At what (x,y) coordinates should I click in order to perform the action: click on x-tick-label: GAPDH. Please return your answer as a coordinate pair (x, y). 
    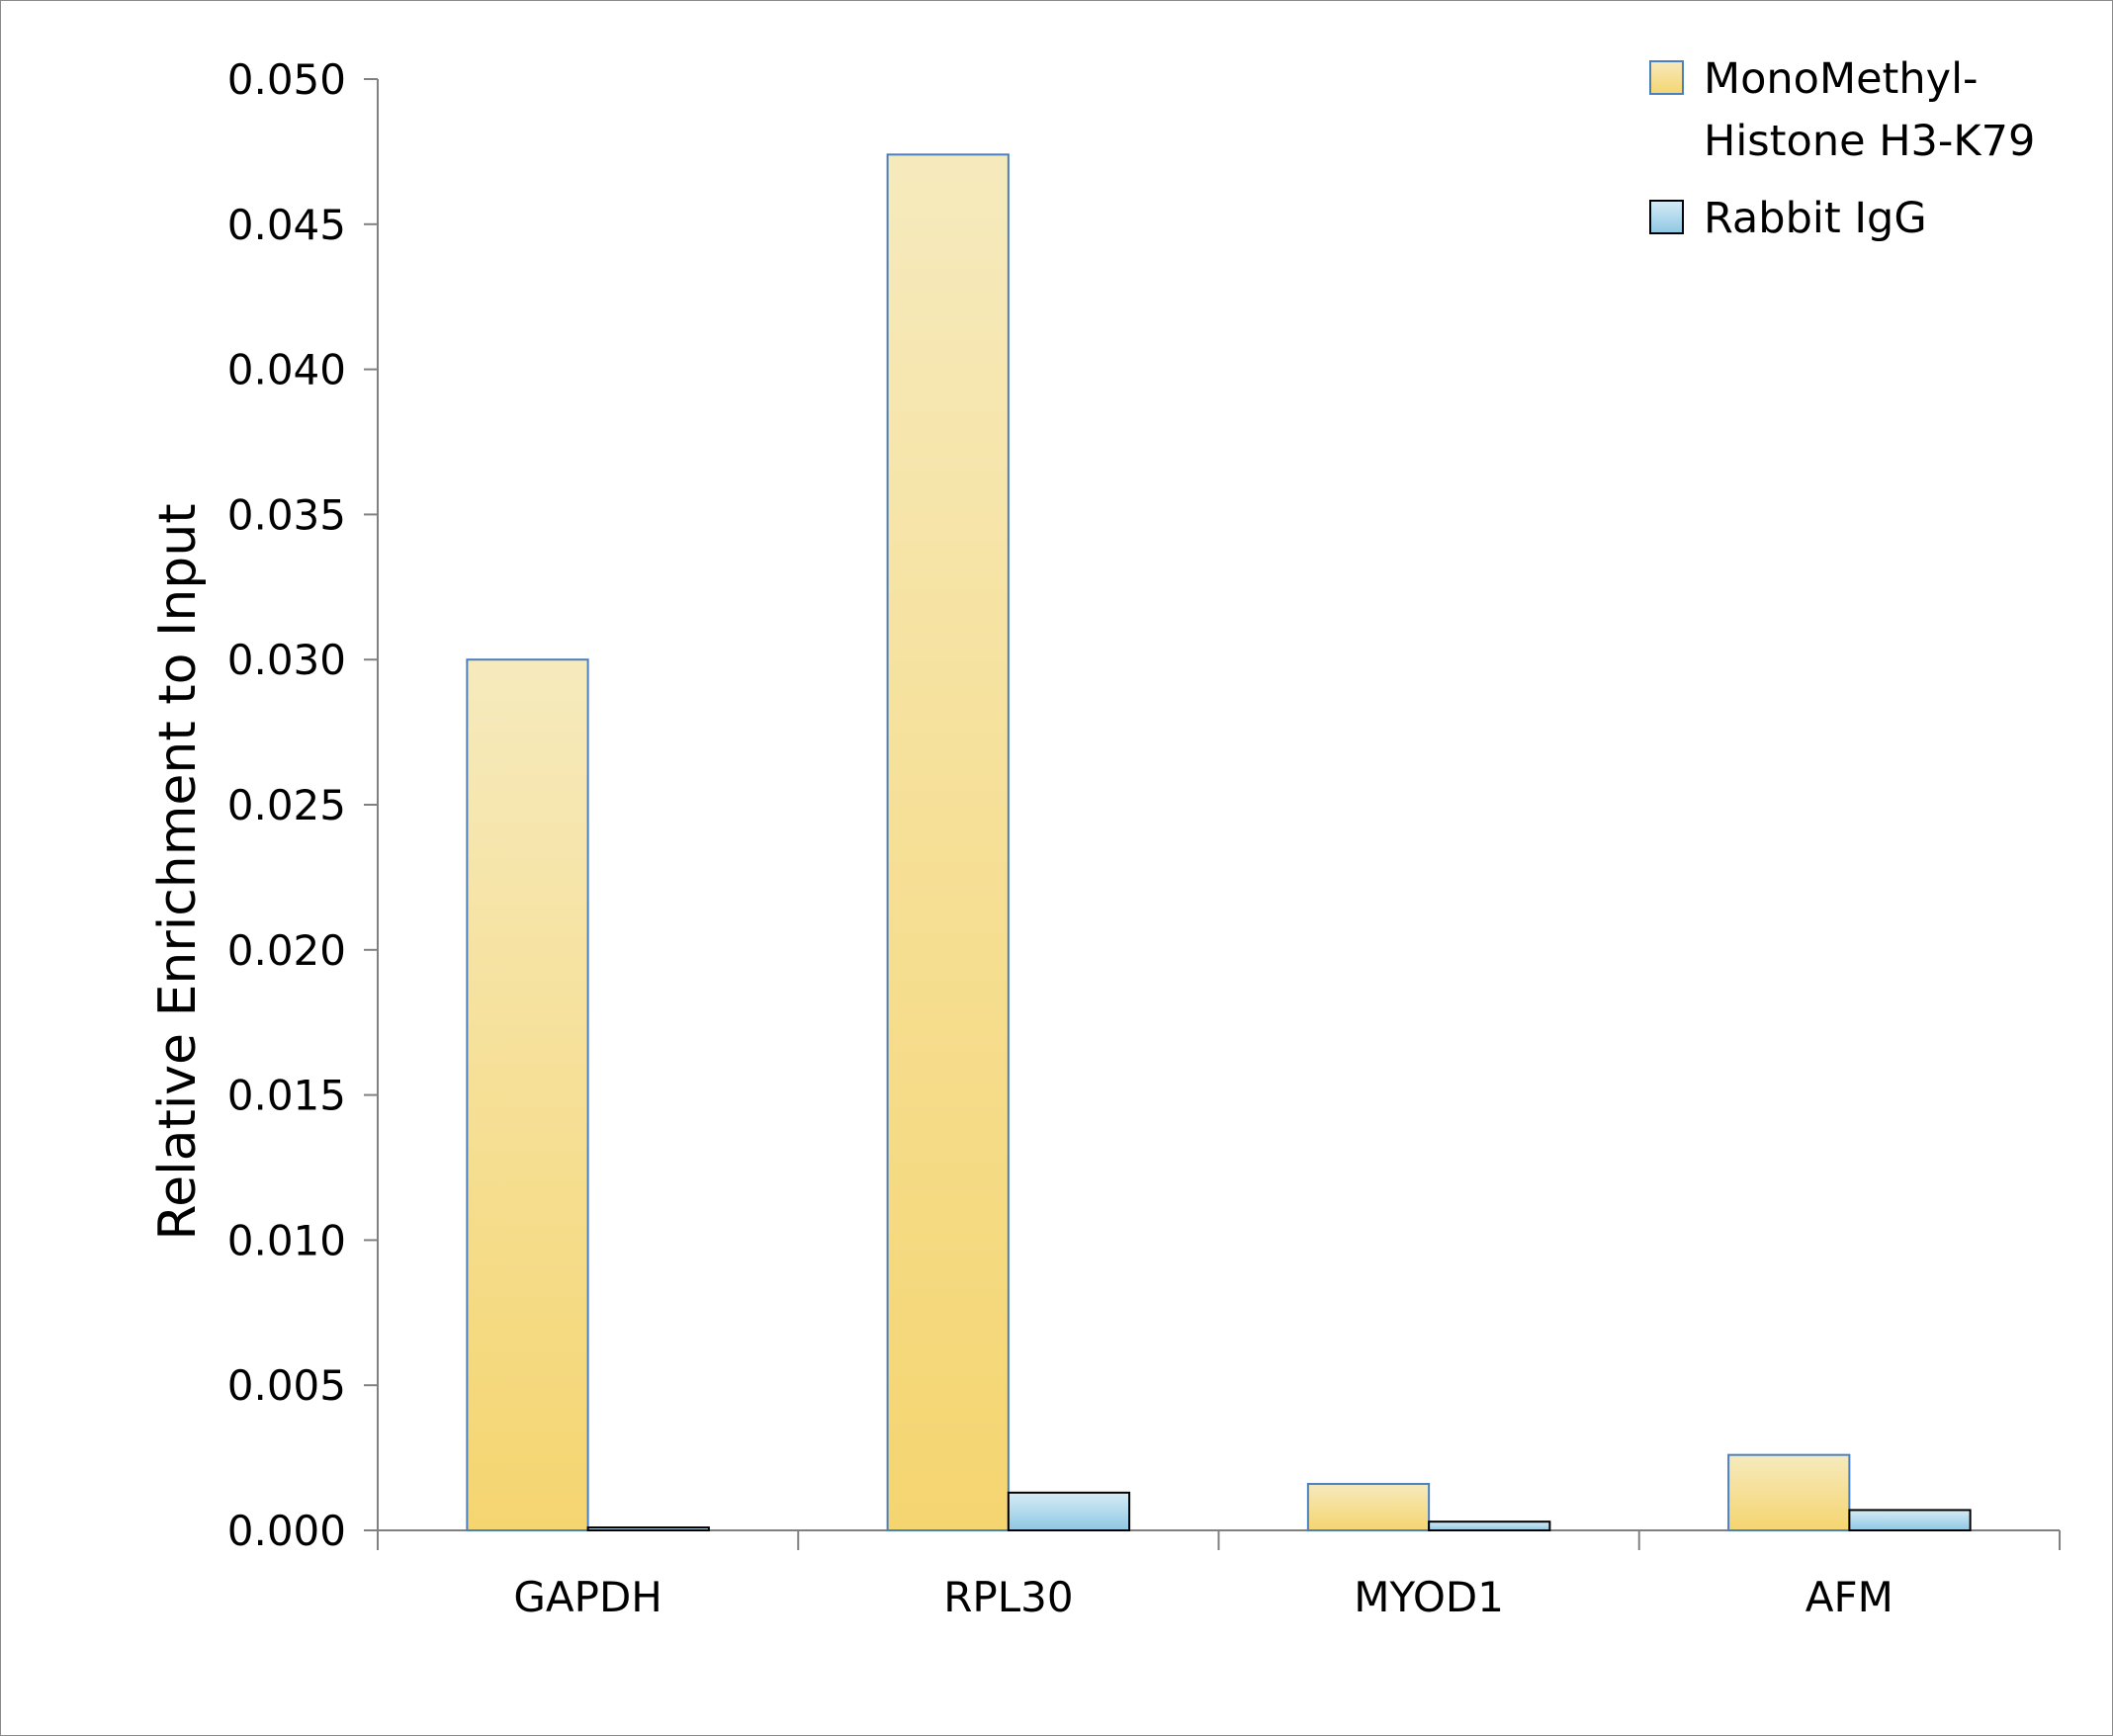
    Looking at the image, I should click on (587, 1597).